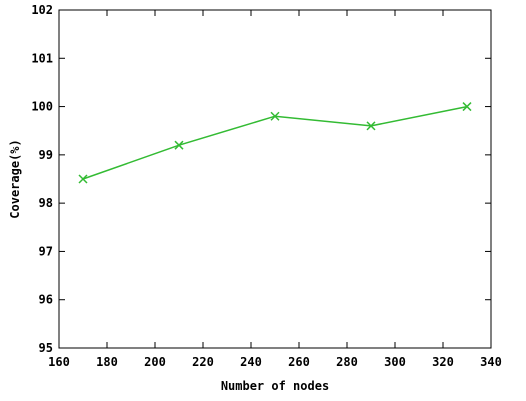 The height and width of the screenshot is (401, 526). What do you see at coordinates (46, 155) in the screenshot?
I see `y-tick-label: 99` at bounding box center [46, 155].